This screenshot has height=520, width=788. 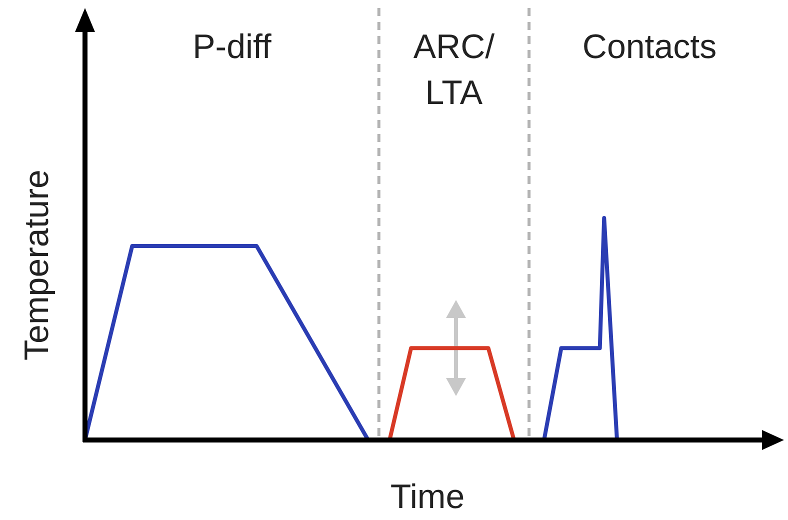 I want to click on text: Contacts, so click(x=649, y=47).